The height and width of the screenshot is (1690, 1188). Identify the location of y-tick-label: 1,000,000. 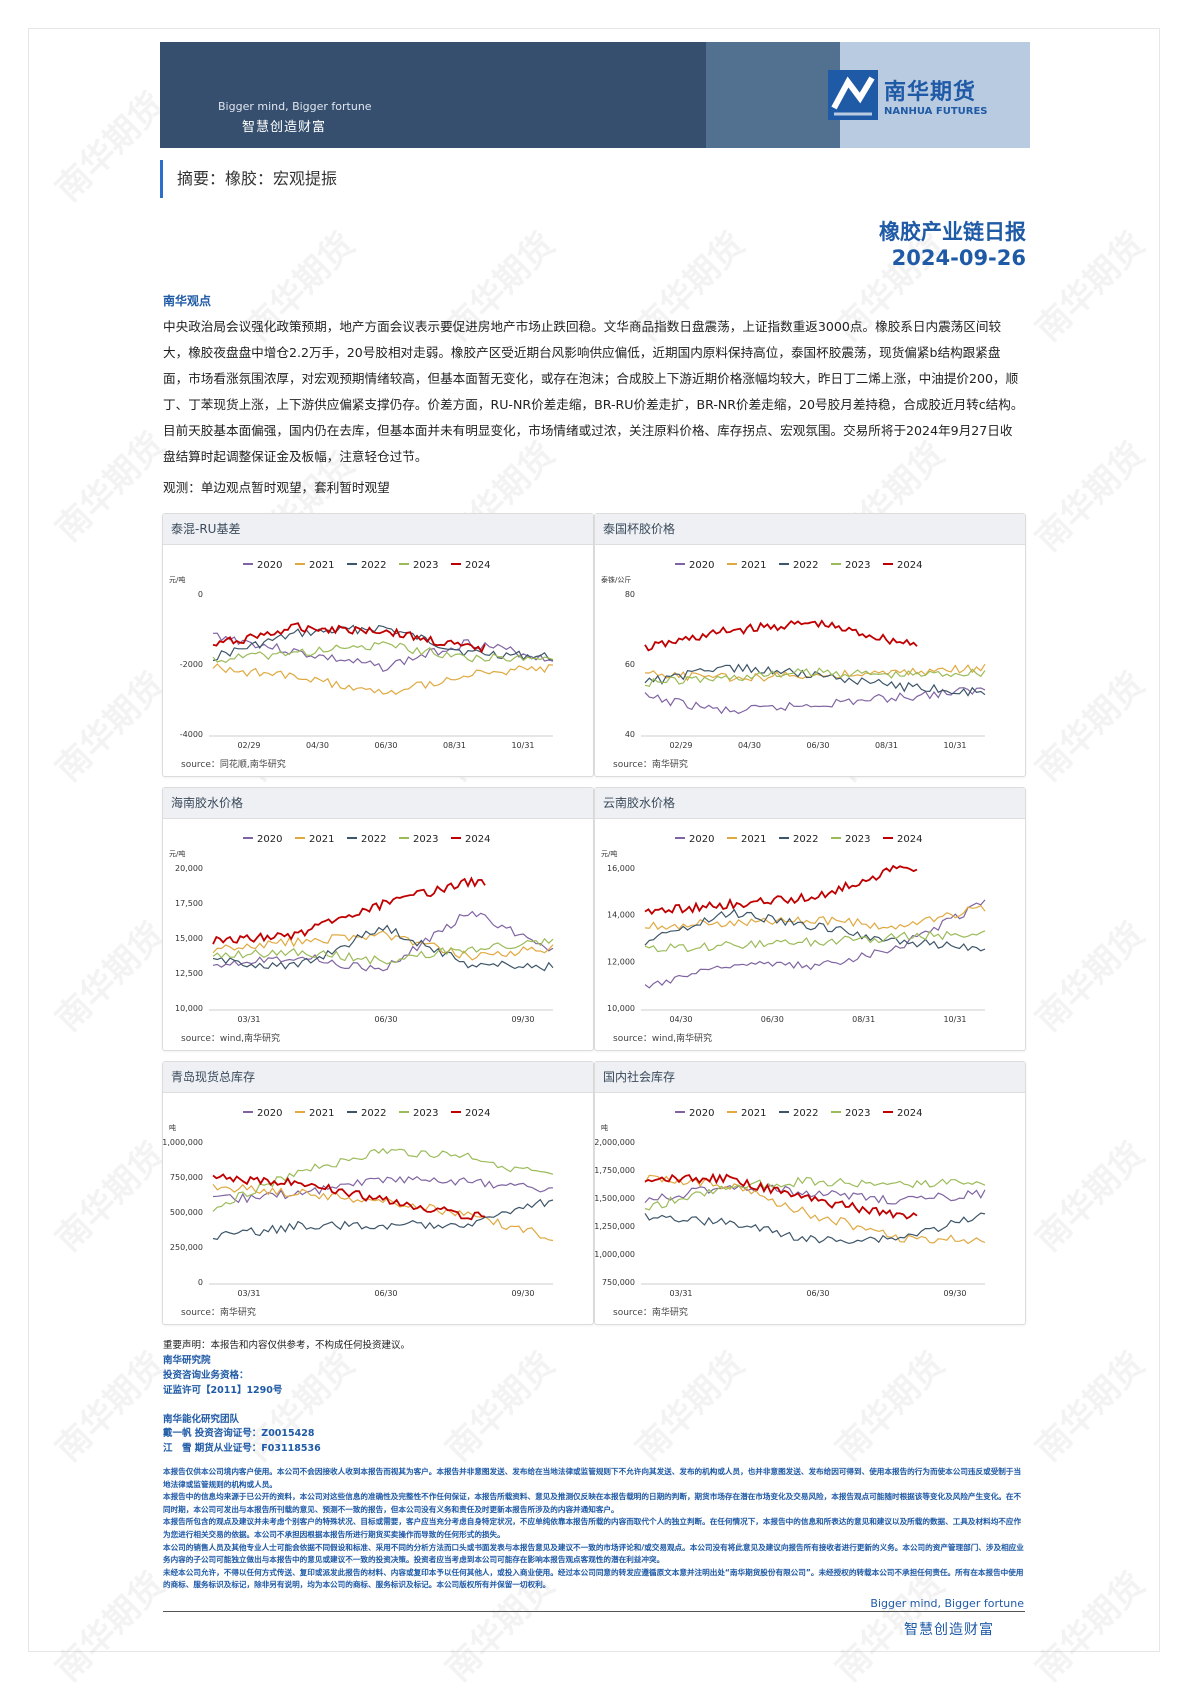
(183, 1142).